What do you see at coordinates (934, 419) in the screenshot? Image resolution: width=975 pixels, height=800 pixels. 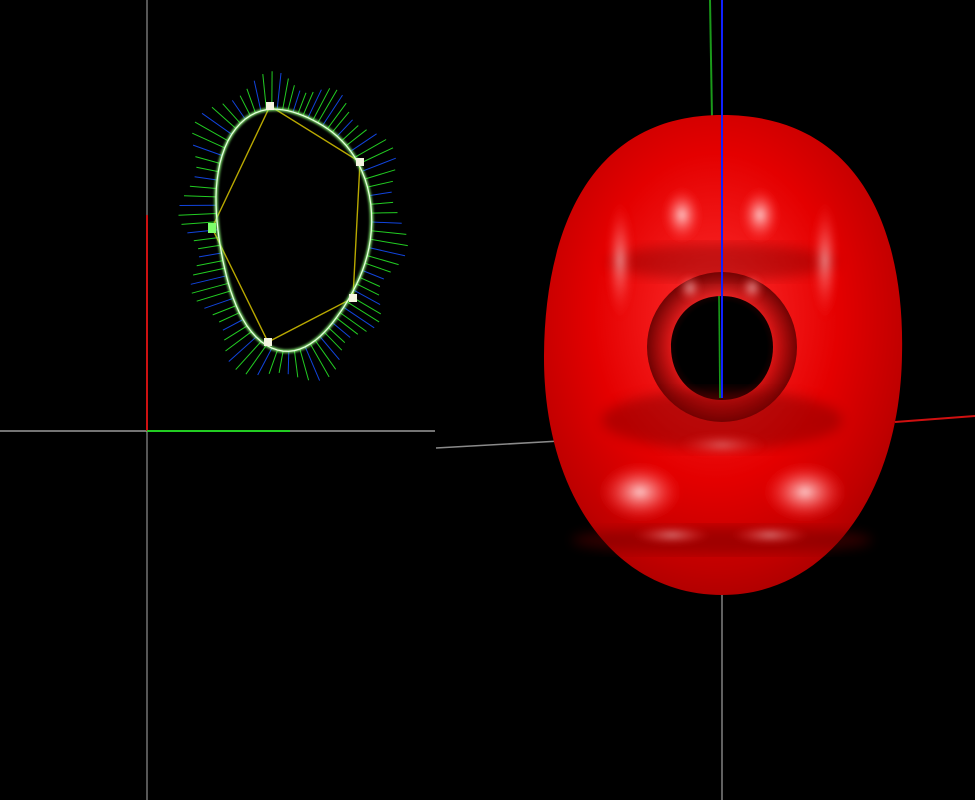 I see `x-axis-red` at bounding box center [934, 419].